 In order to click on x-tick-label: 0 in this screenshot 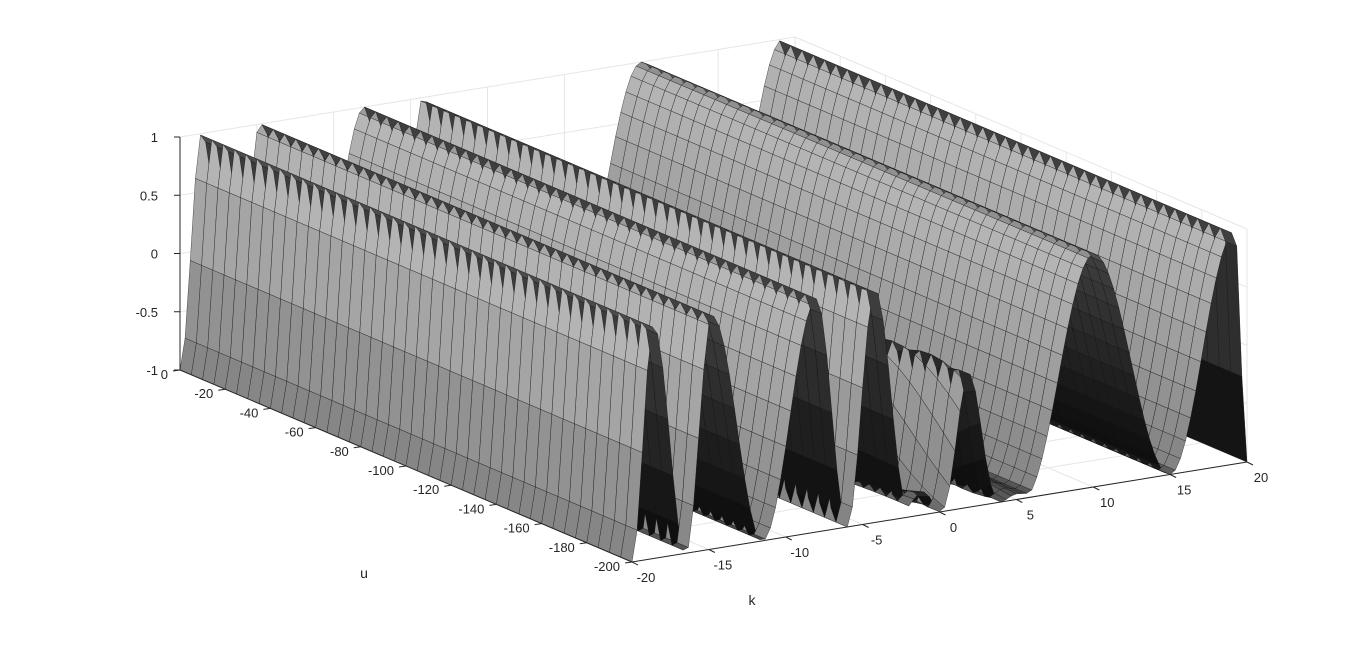, I will do `click(953, 527)`.